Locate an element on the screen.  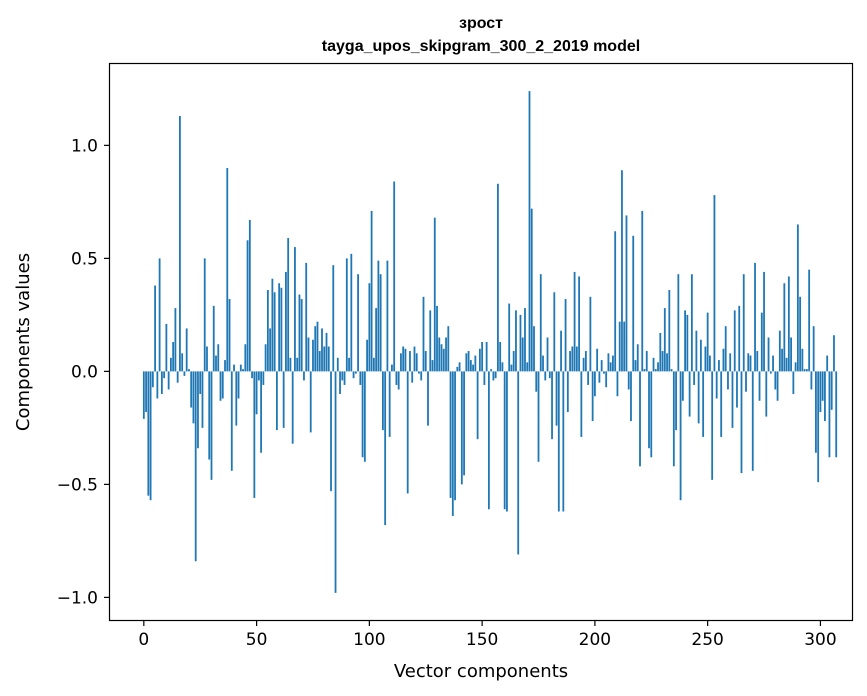
x-tick-label: 300 is located at coordinates (820, 640).